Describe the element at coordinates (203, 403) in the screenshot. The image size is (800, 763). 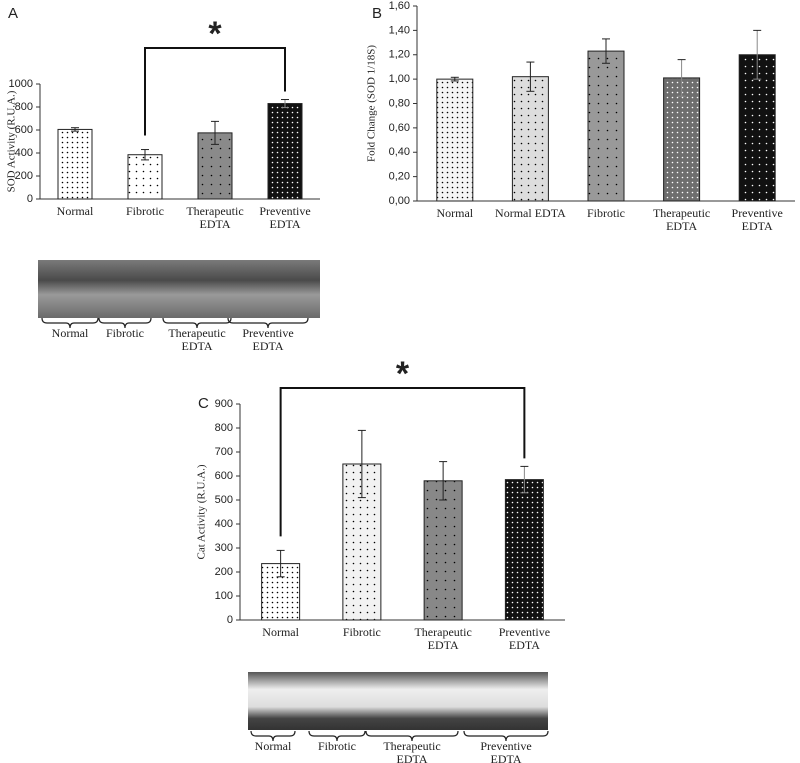
I see `panel-label: C` at that location.